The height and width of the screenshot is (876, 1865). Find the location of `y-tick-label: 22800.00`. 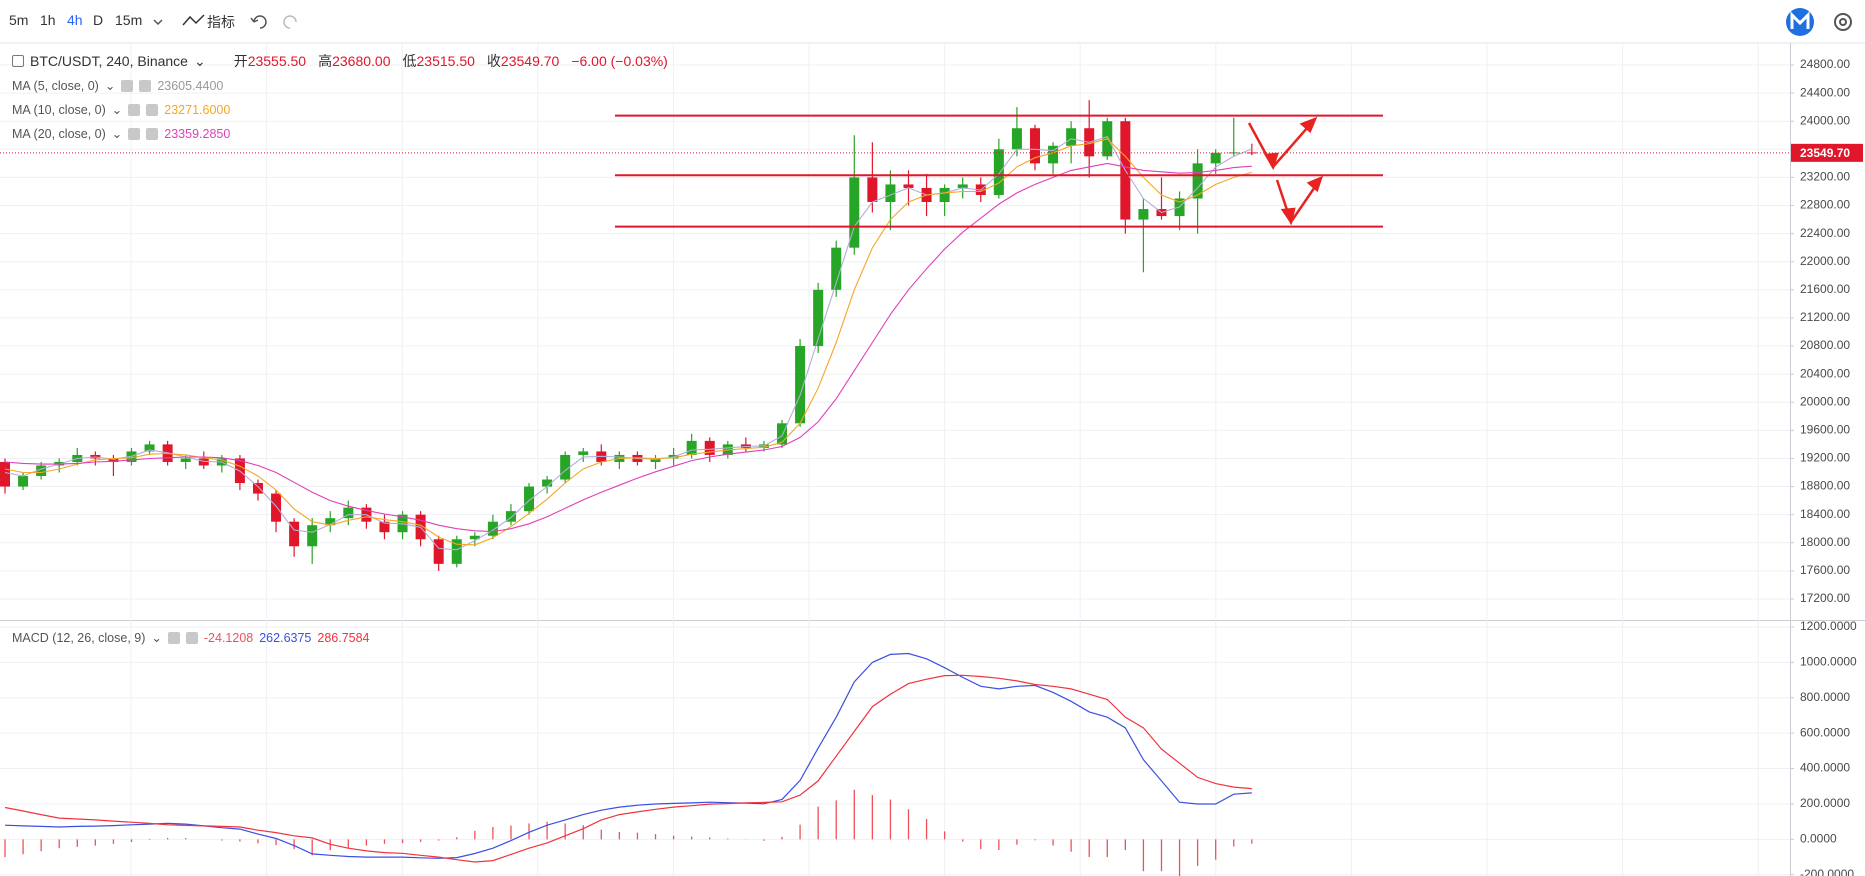

y-tick-label: 22800.00 is located at coordinates (1825, 205).